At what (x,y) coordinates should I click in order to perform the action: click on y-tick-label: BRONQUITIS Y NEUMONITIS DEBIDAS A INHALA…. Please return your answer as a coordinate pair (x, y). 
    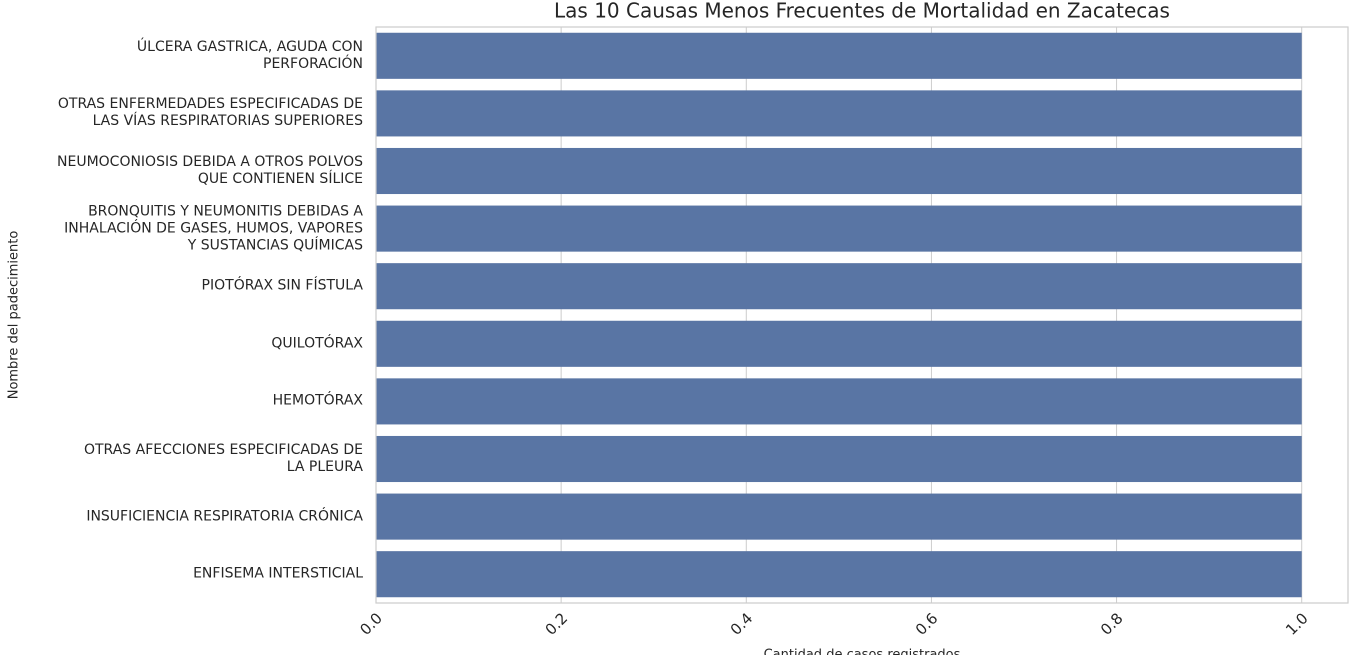
    Looking at the image, I should click on (213, 228).